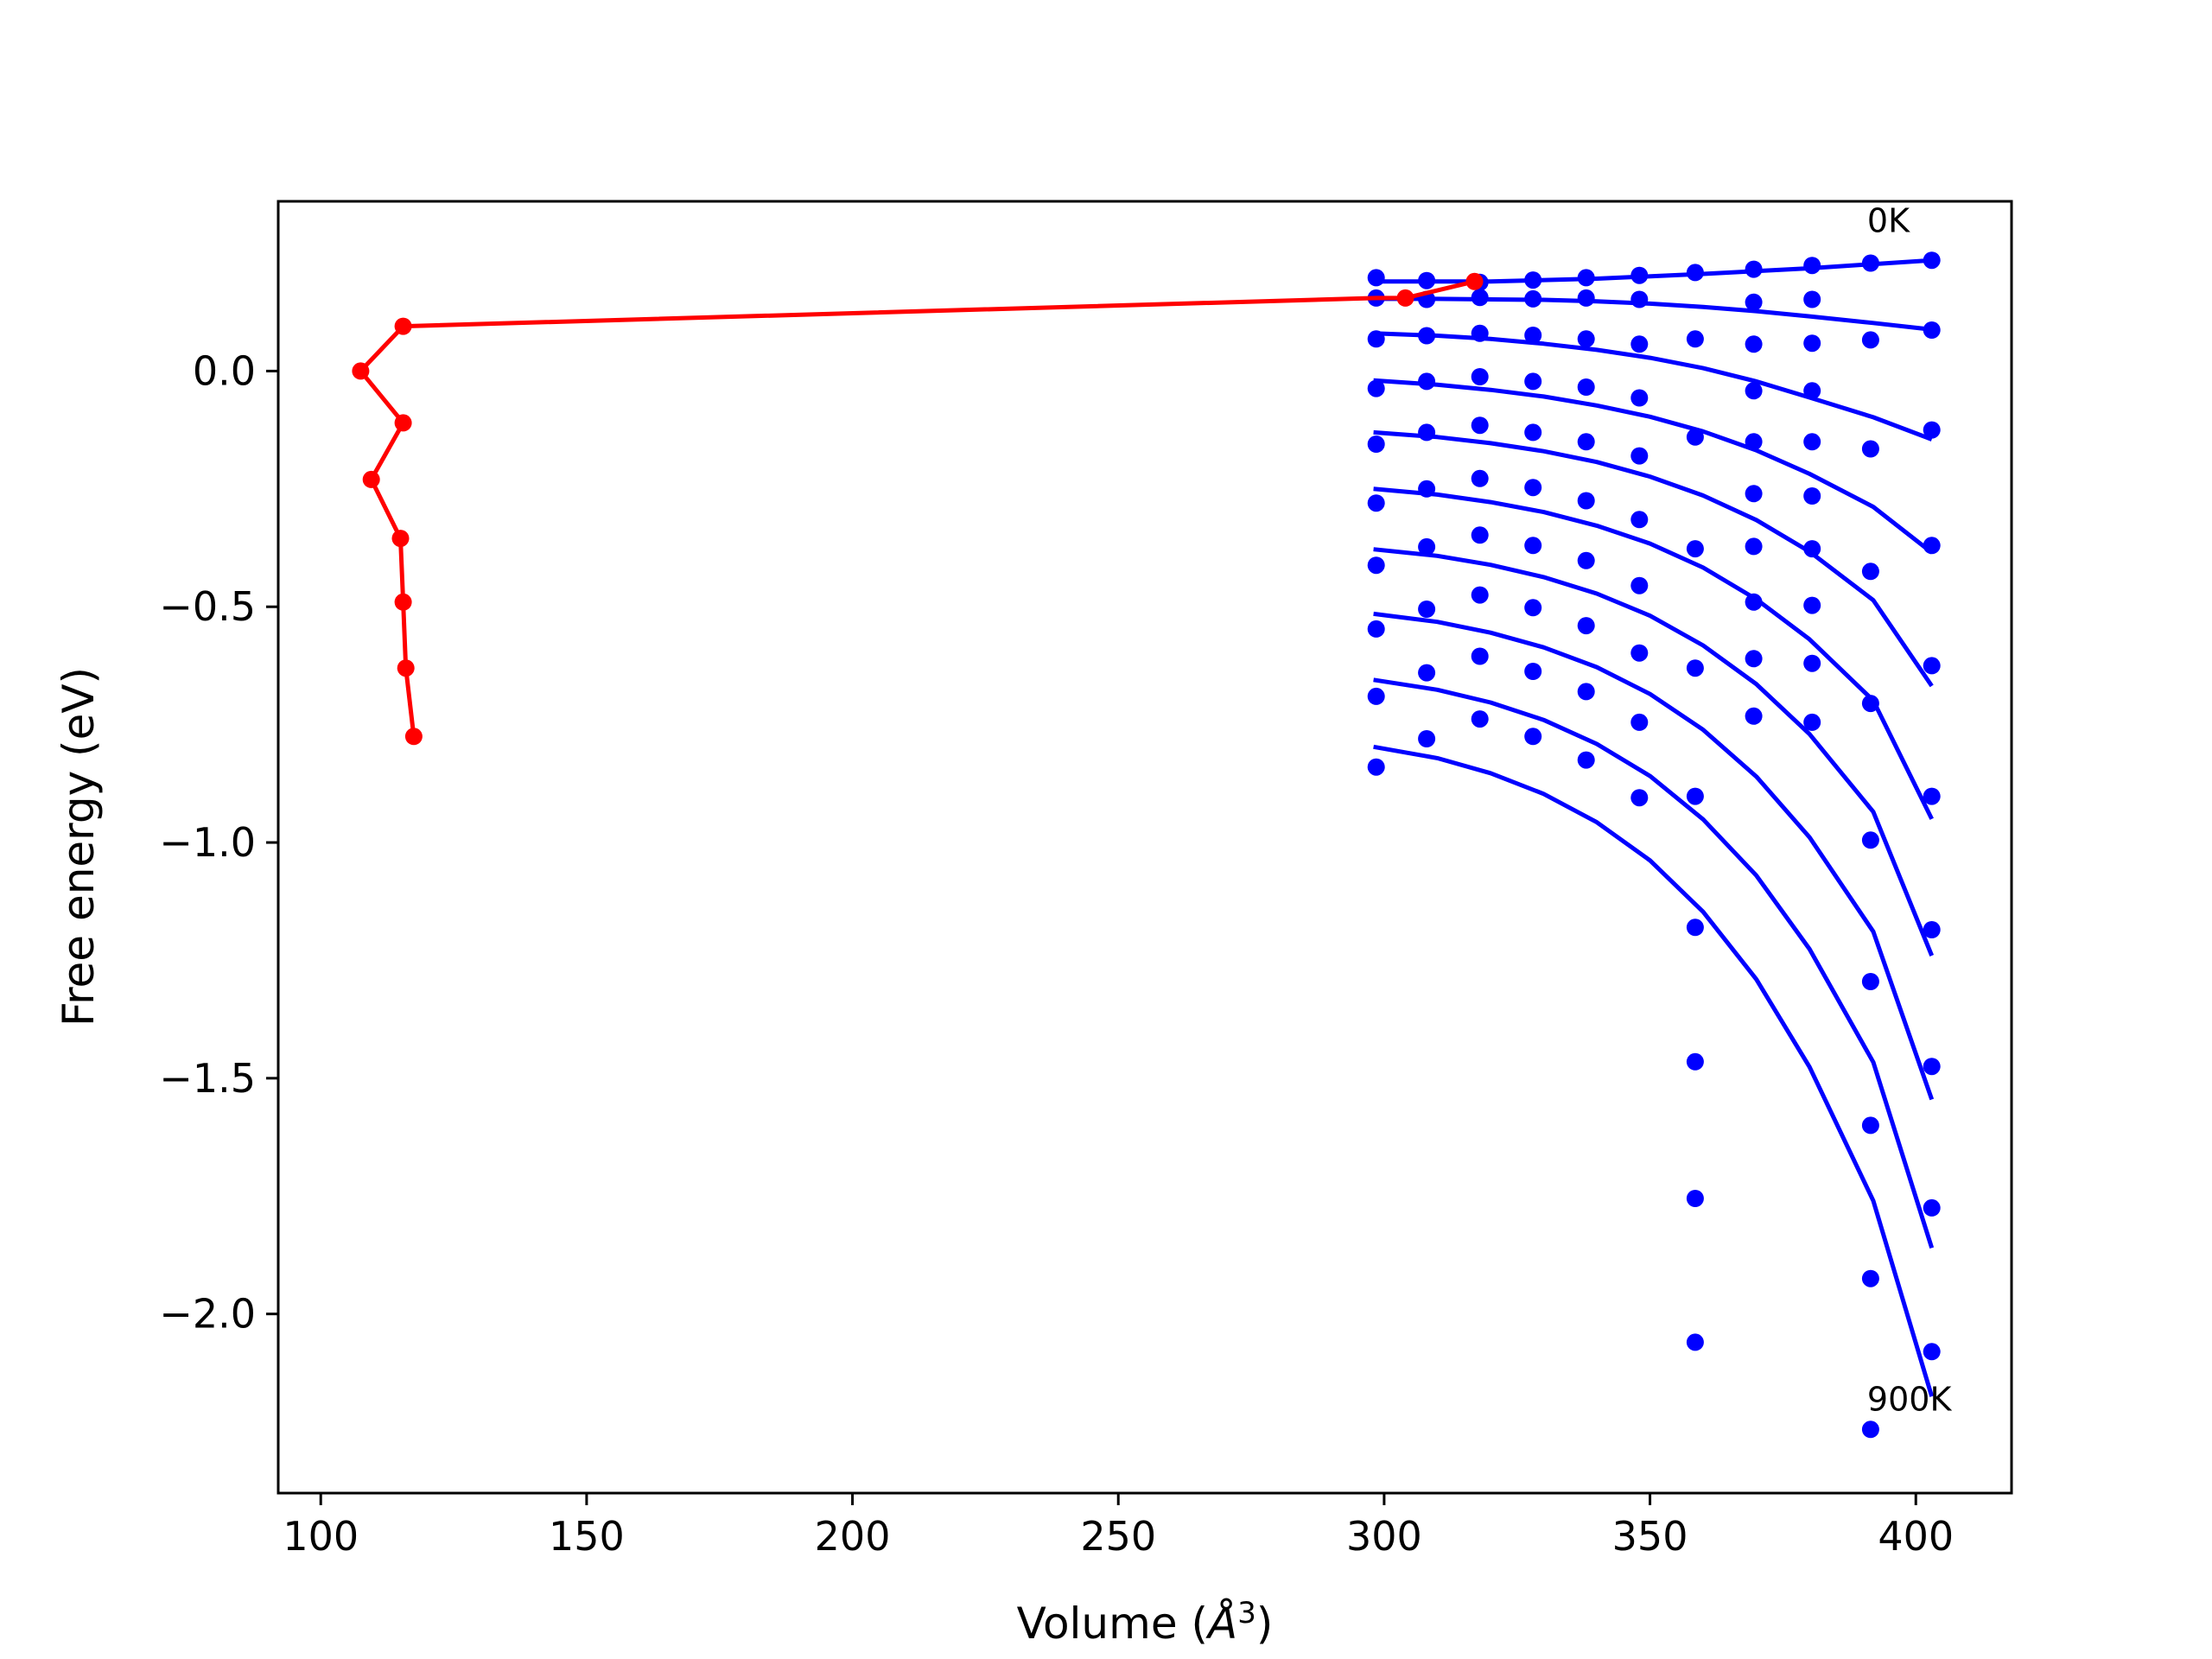  Describe the element at coordinates (853, 1536) in the screenshot. I see `x-tick-label: 200` at that location.